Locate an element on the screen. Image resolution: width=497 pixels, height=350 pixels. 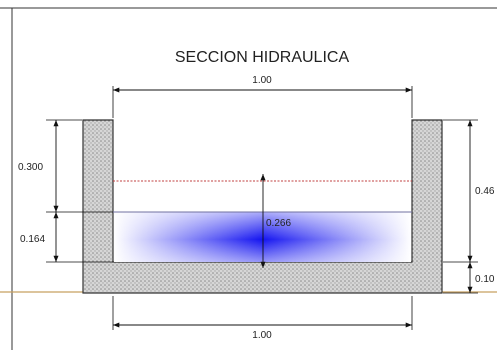
right-total-label: 0.46 is located at coordinates (485, 191).